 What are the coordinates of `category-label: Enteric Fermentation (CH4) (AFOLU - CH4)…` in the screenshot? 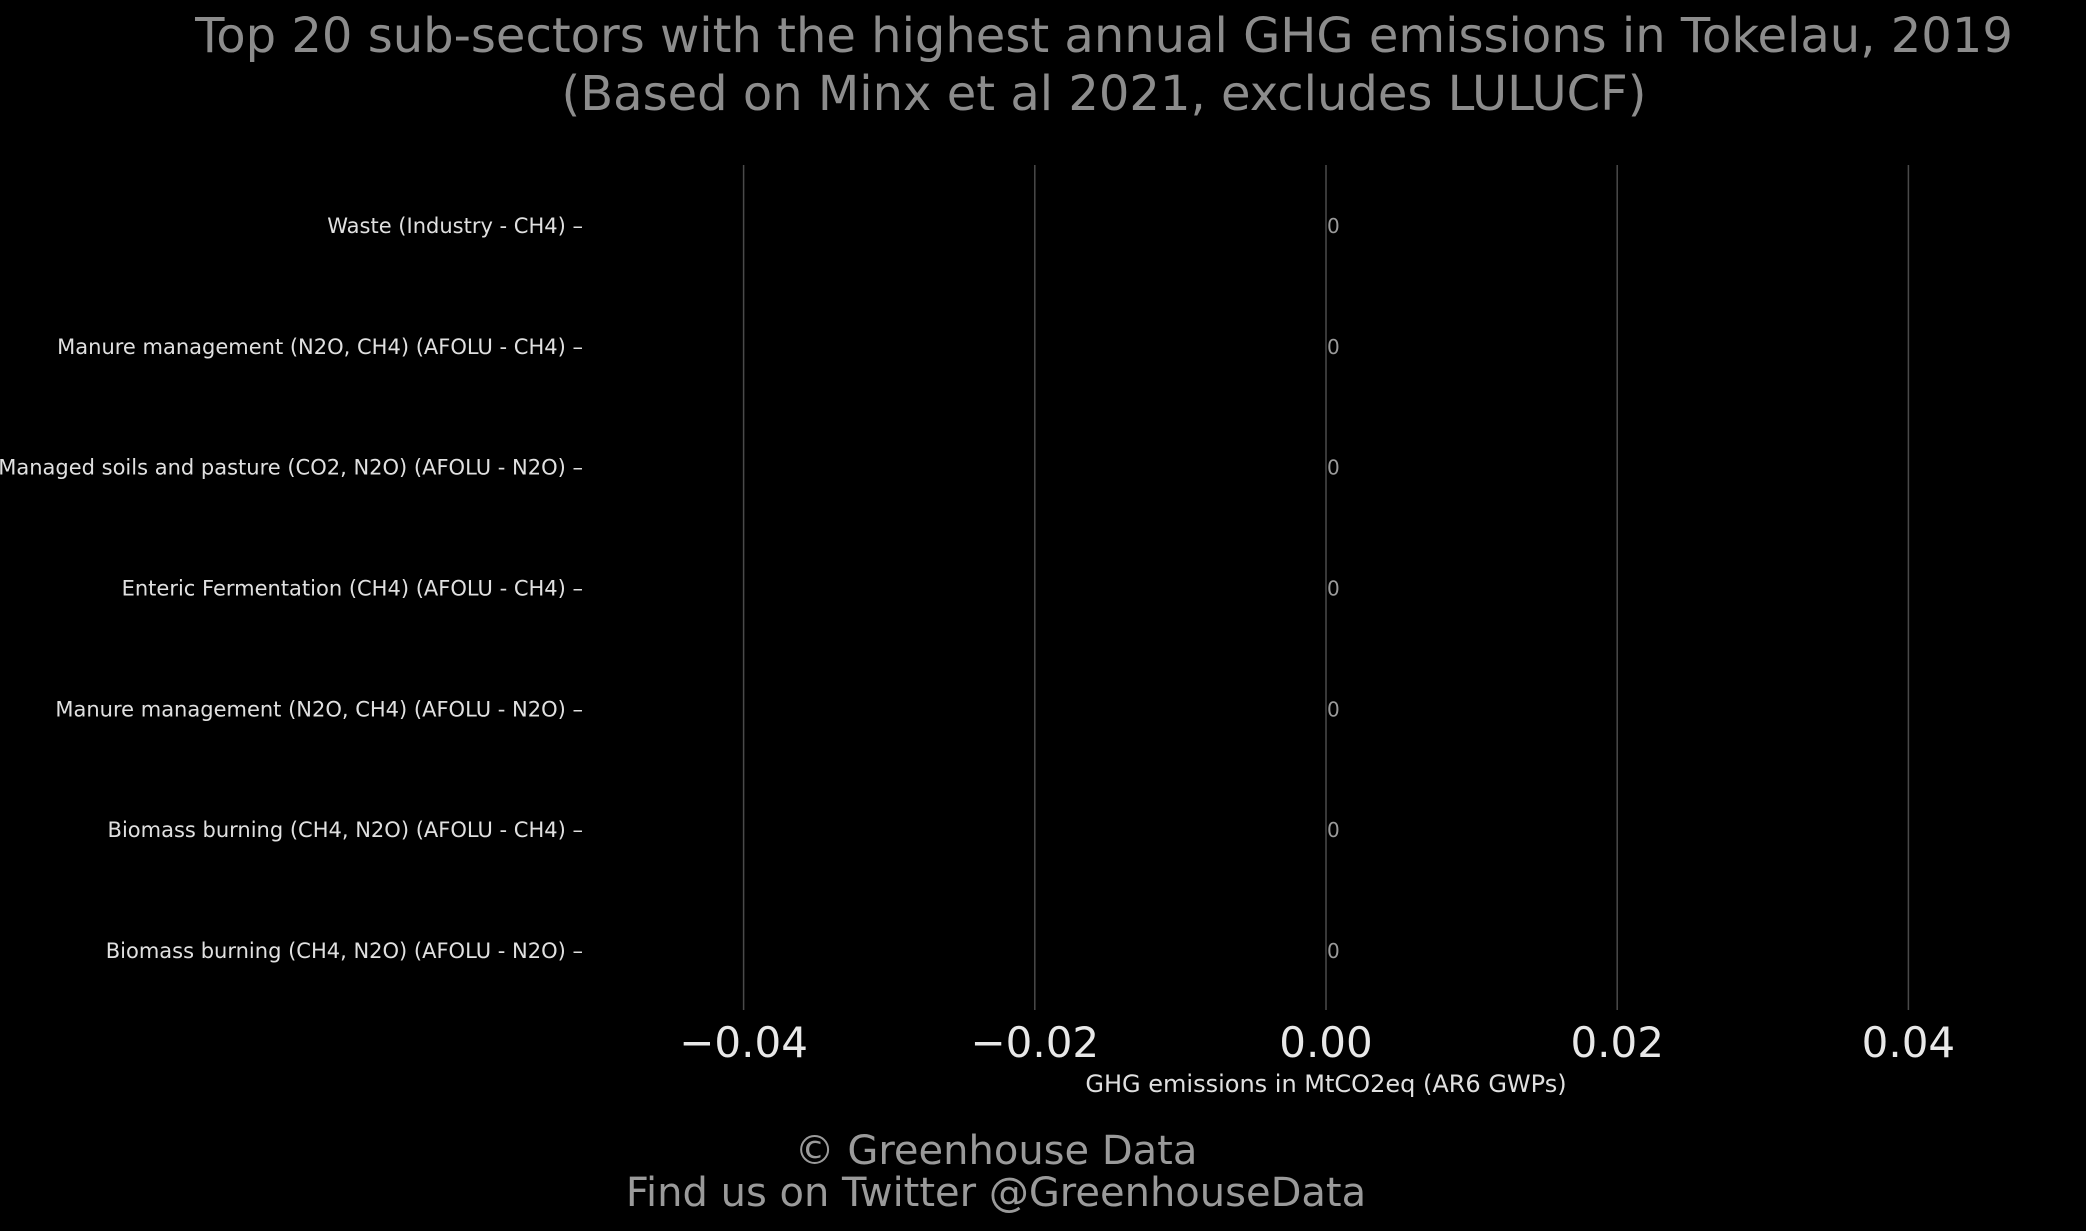 It's located at (352, 589).